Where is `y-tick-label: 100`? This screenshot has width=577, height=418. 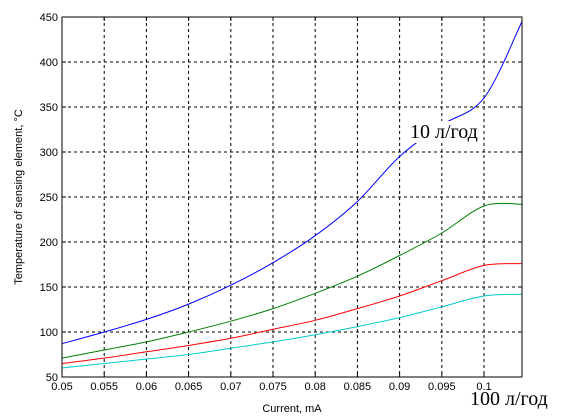
y-tick-label: 100 is located at coordinates (49, 333).